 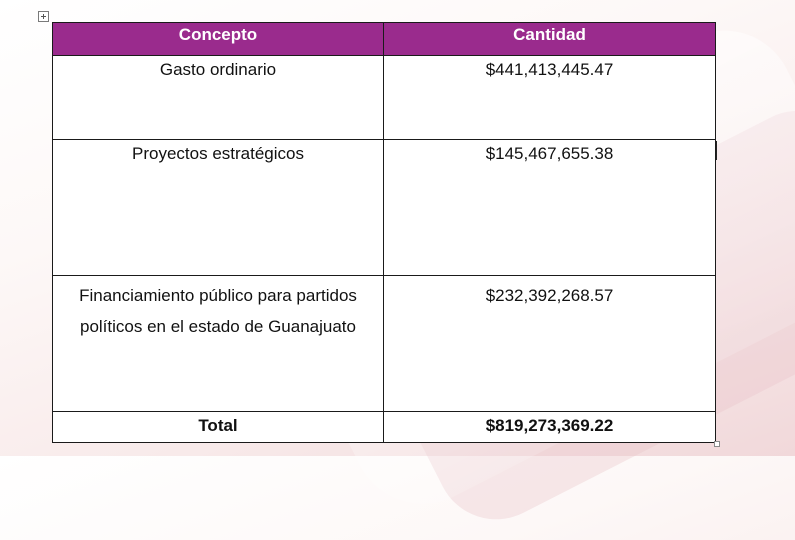 What do you see at coordinates (549, 97) in the screenshot?
I see `amount-cell: $441,413,445.47` at bounding box center [549, 97].